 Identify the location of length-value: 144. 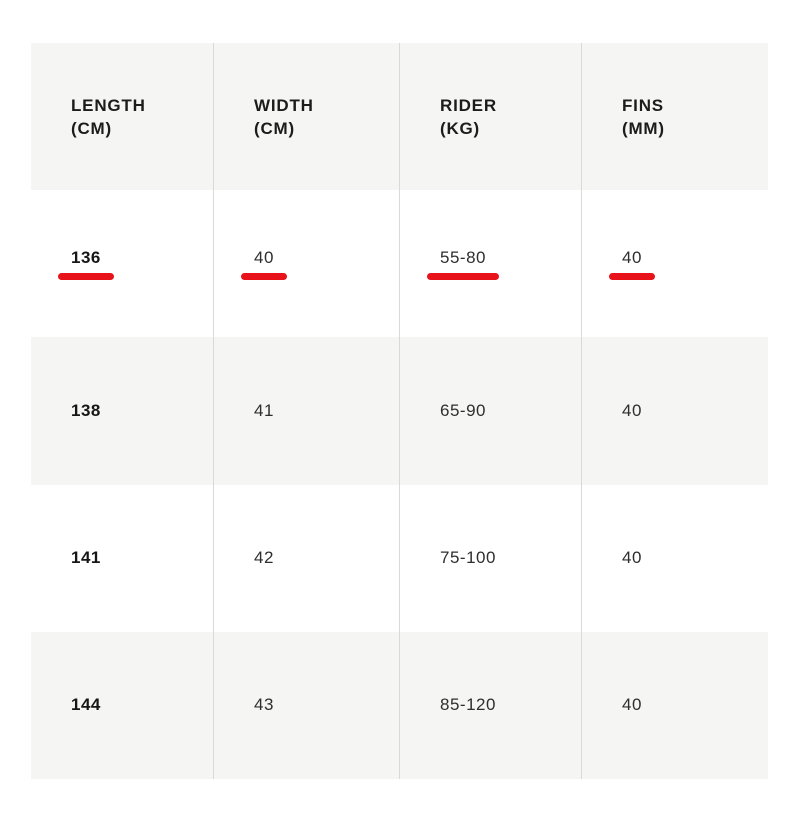
(86, 705).